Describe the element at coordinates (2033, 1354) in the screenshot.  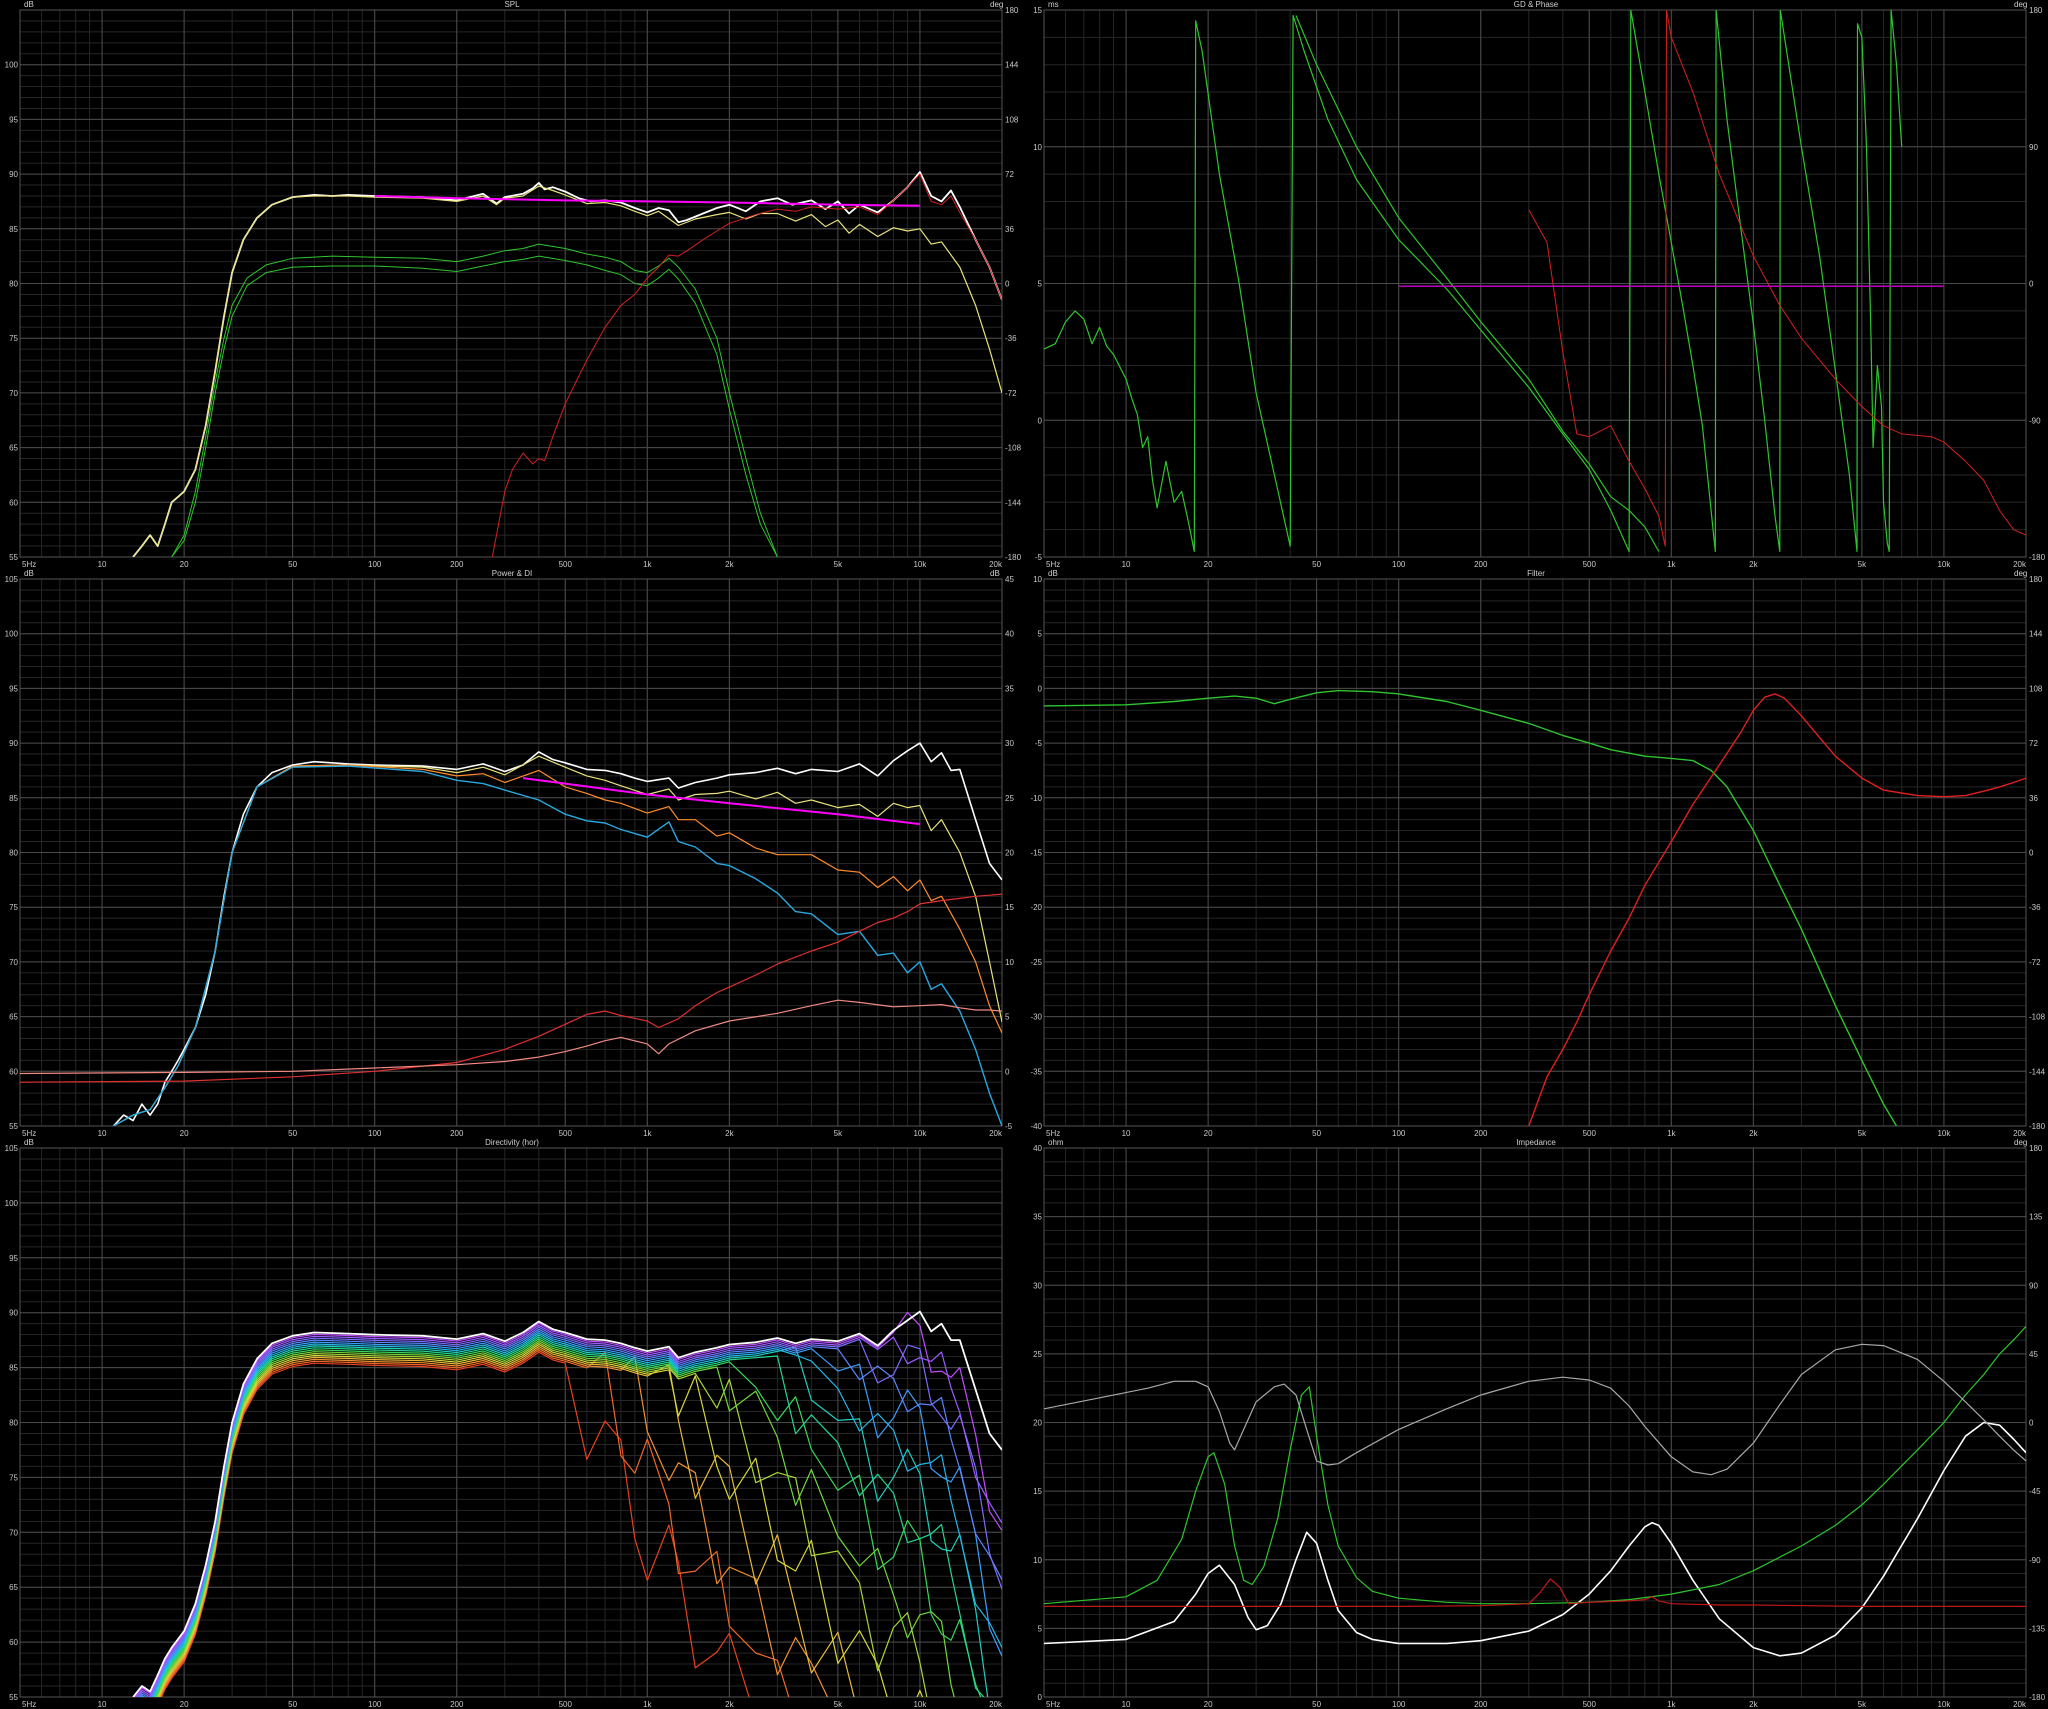
I see `y2-tick-label: 45` at that location.